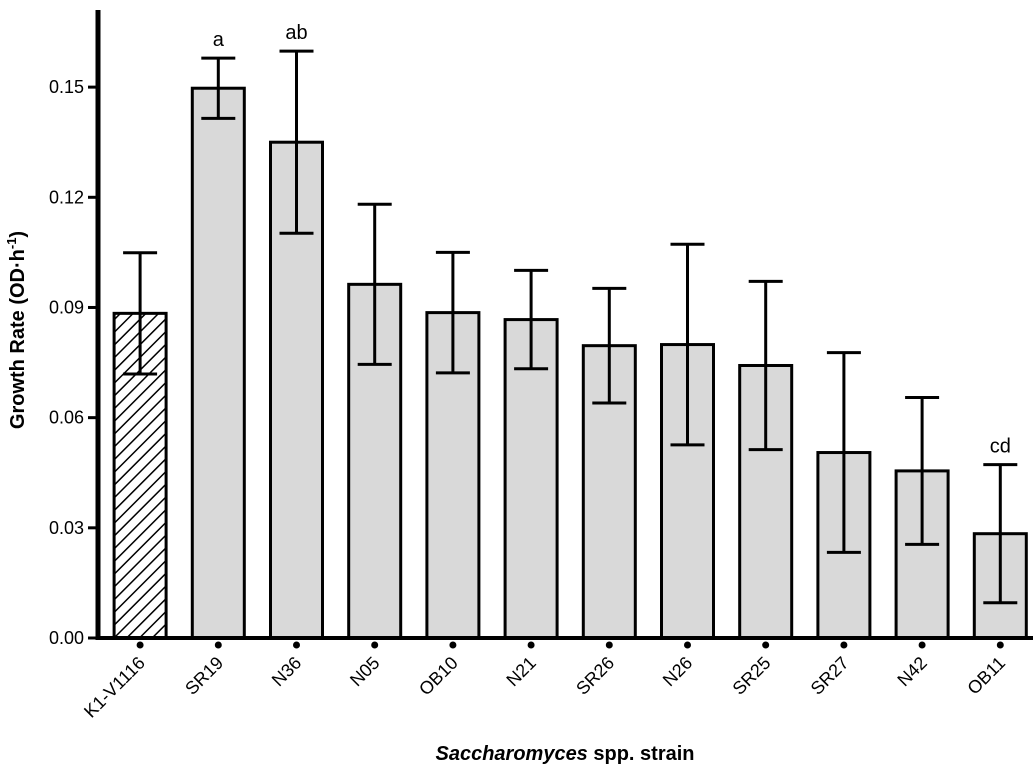  I want to click on x-tick-label: N42, so click(911, 671).